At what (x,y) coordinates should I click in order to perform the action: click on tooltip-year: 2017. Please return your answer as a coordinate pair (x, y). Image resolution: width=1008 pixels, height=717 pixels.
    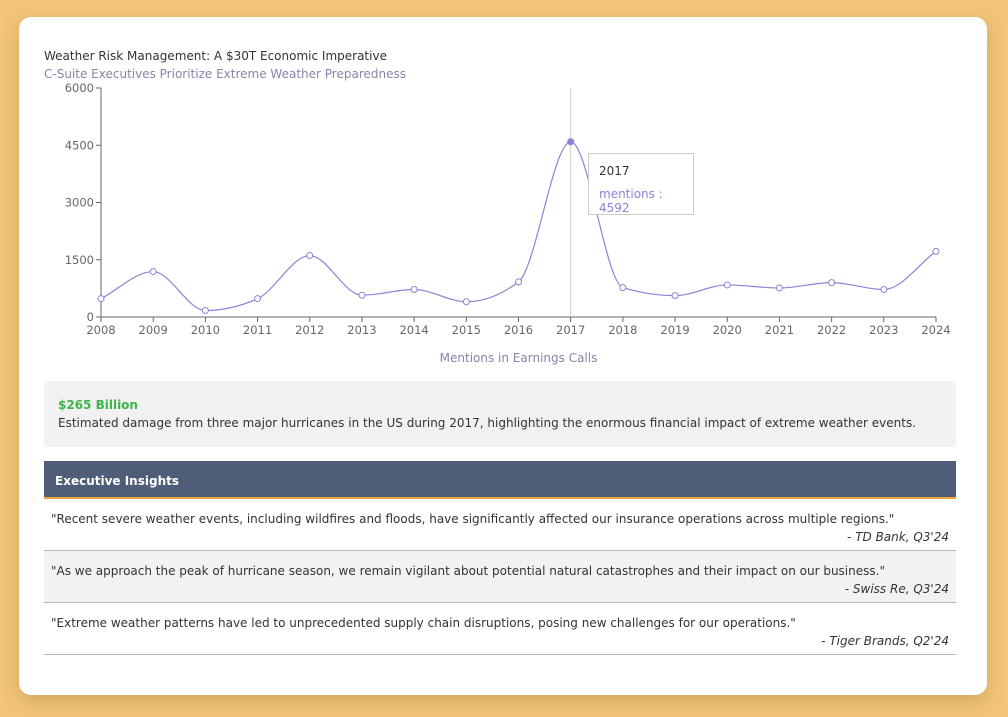
    Looking at the image, I should click on (614, 171).